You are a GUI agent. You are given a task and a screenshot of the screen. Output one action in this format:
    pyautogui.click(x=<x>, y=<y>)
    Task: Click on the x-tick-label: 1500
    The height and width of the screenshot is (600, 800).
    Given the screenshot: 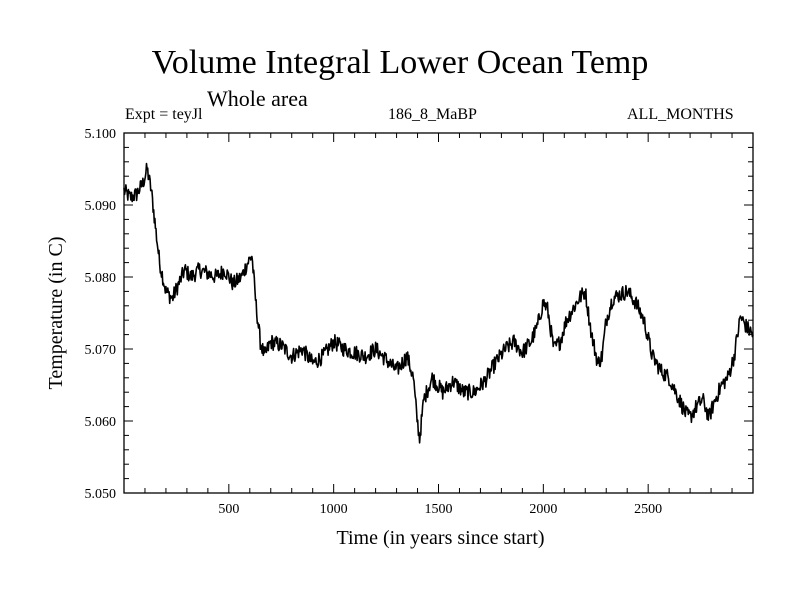 What is the action you would take?
    pyautogui.click(x=439, y=509)
    